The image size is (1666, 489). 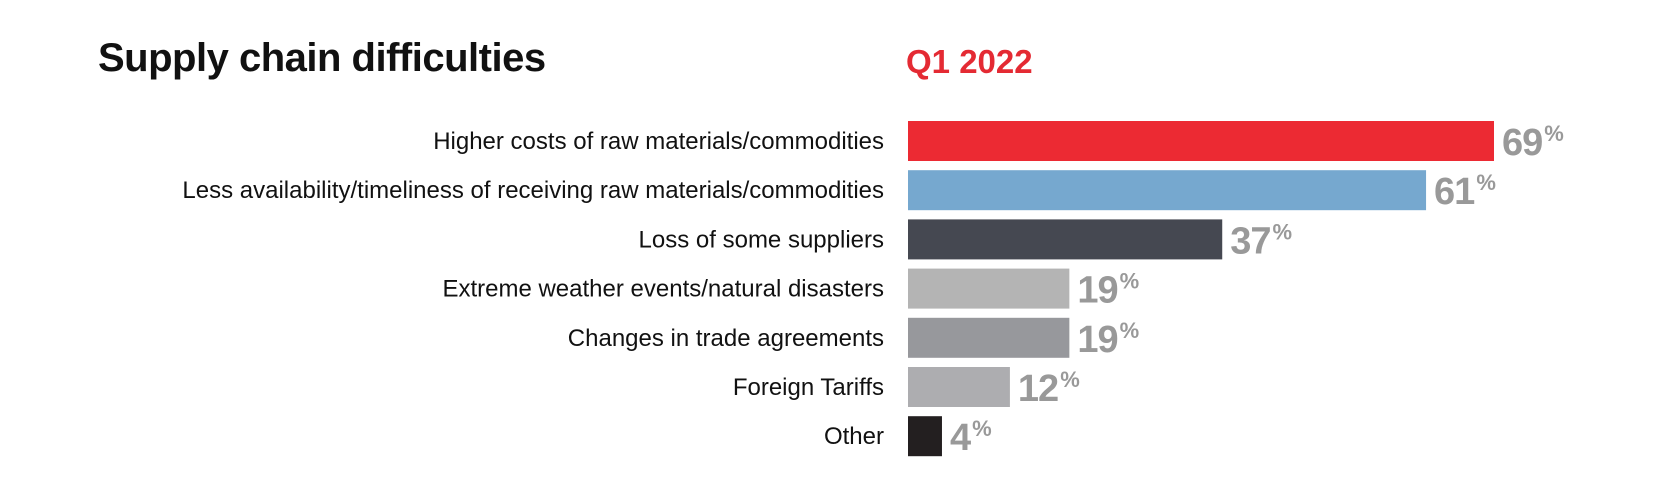 What do you see at coordinates (969, 61) in the screenshot?
I see `chart-subtitle: Q1 2022` at bounding box center [969, 61].